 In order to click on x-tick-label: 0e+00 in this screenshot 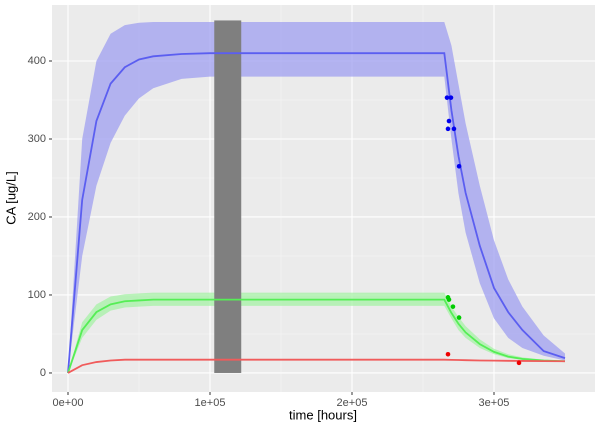, I will do `click(68, 403)`.